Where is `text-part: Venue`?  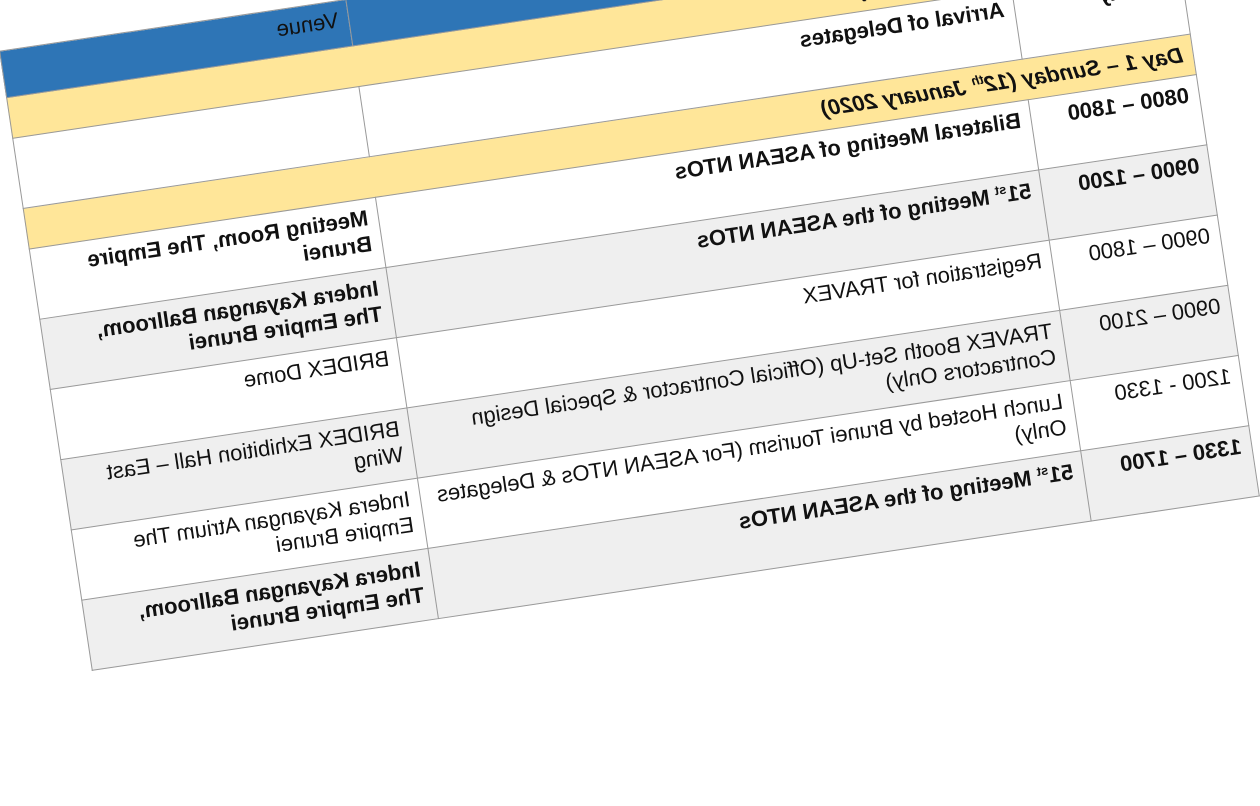
text-part: Venue is located at coordinates (307, 24).